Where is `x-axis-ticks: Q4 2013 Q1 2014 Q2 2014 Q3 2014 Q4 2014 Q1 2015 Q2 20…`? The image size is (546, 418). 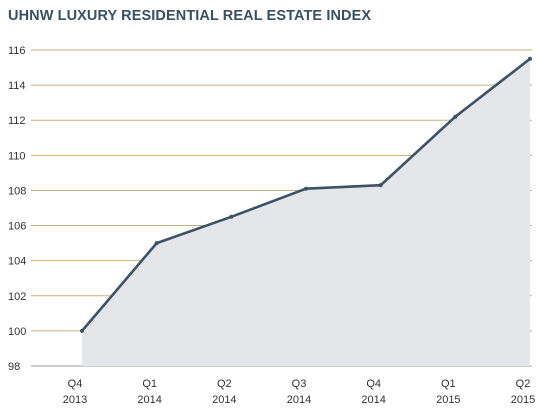 x-axis-ticks: Q4 2013 Q1 2014 Q2 2014 Q3 2014 Q4 2014 Q1 2015 Q2 20… is located at coordinates (299, 392).